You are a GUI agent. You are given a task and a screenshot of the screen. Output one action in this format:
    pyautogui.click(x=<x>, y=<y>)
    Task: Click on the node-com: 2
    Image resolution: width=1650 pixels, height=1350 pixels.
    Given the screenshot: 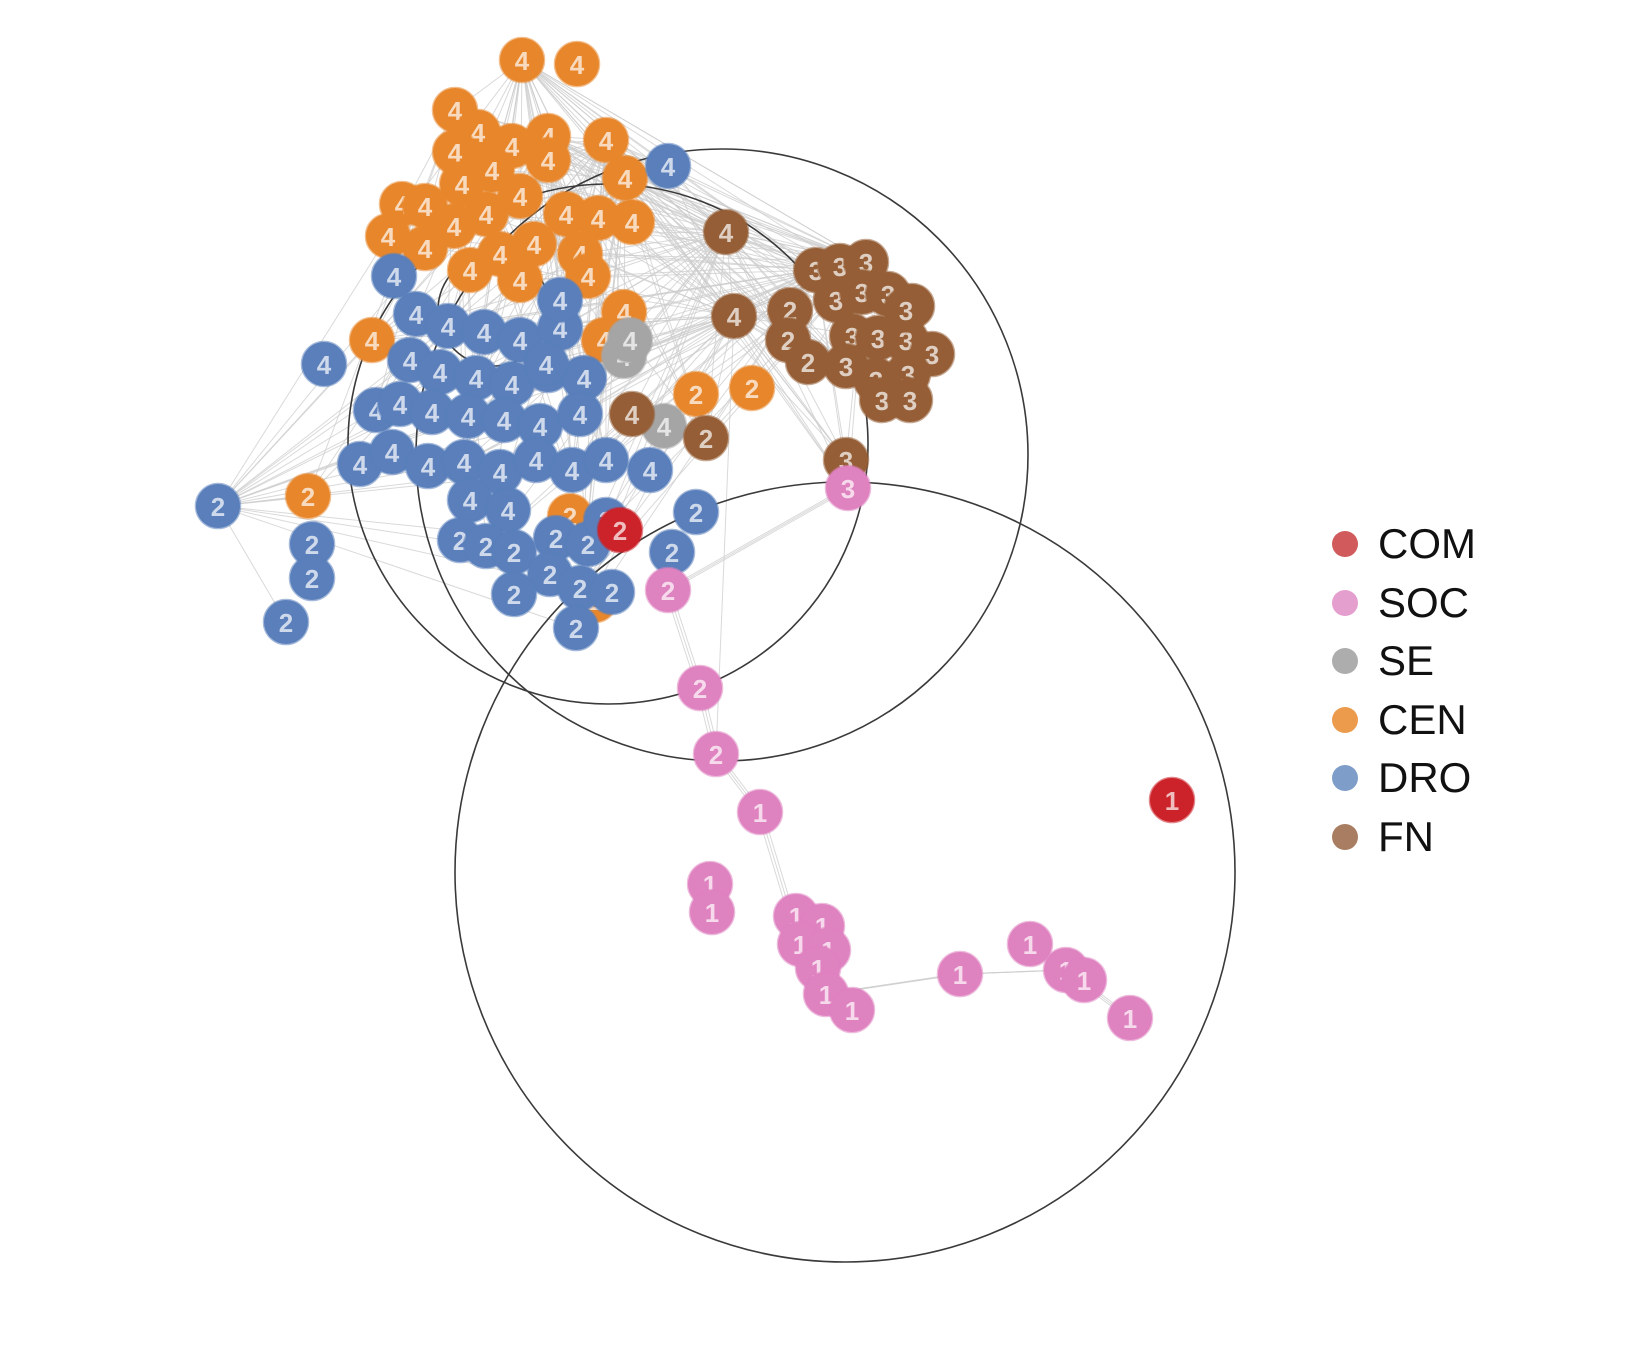 What is the action you would take?
    pyautogui.click(x=620, y=530)
    